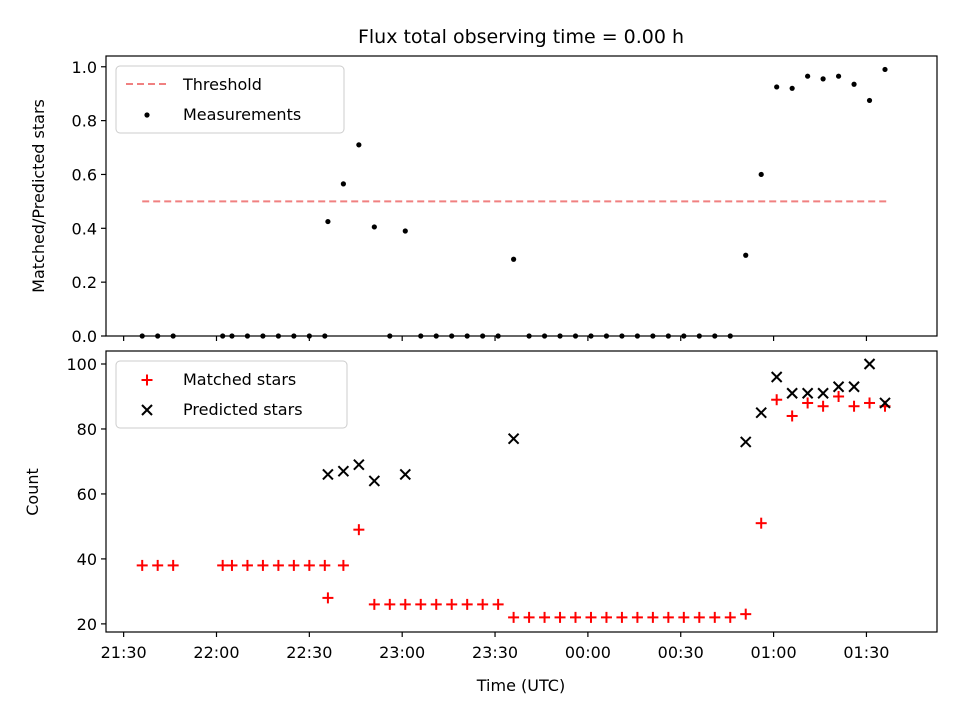 This screenshot has width=960, height=720. Describe the element at coordinates (32, 492) in the screenshot. I see `bottom-panel-y-axis-label: Count` at that location.